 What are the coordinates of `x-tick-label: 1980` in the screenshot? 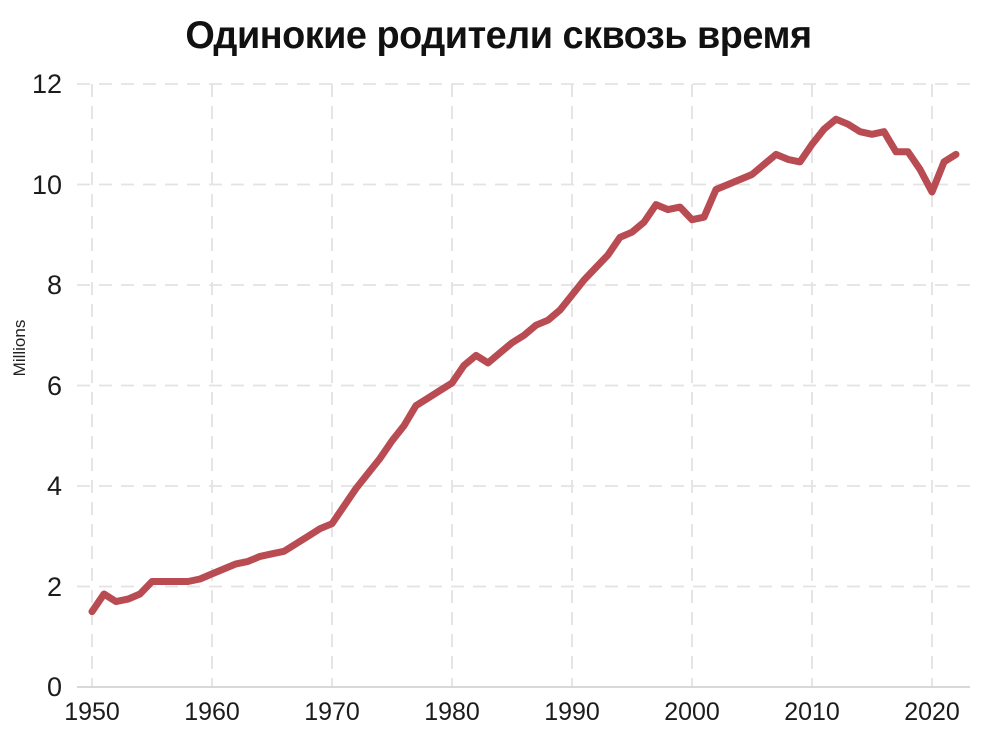 It's located at (452, 712).